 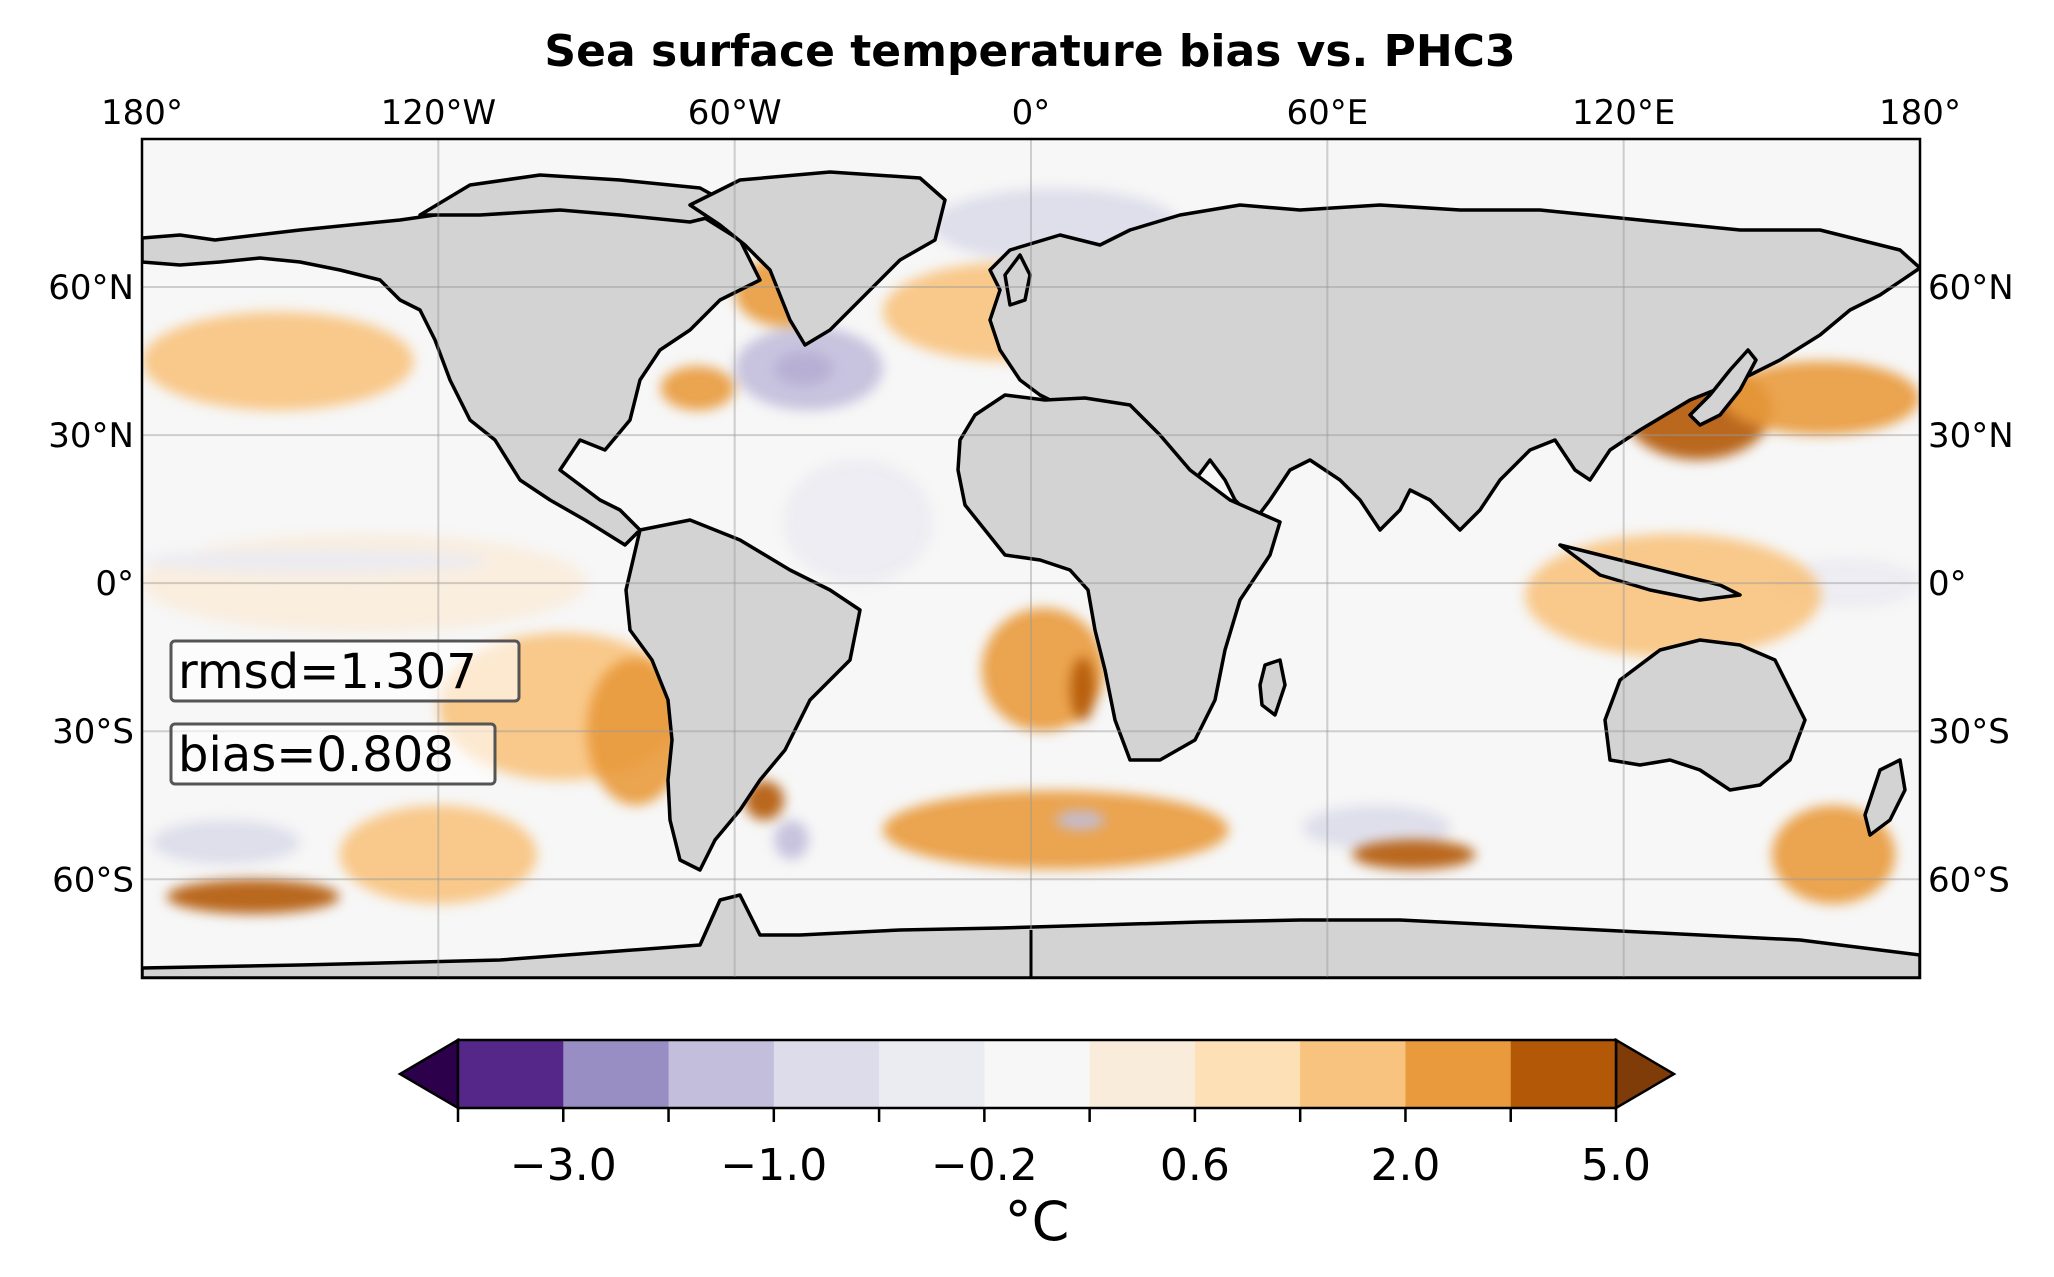 What do you see at coordinates (327, 672) in the screenshot?
I see `rmsd-label: rmsd=1.307` at bounding box center [327, 672].